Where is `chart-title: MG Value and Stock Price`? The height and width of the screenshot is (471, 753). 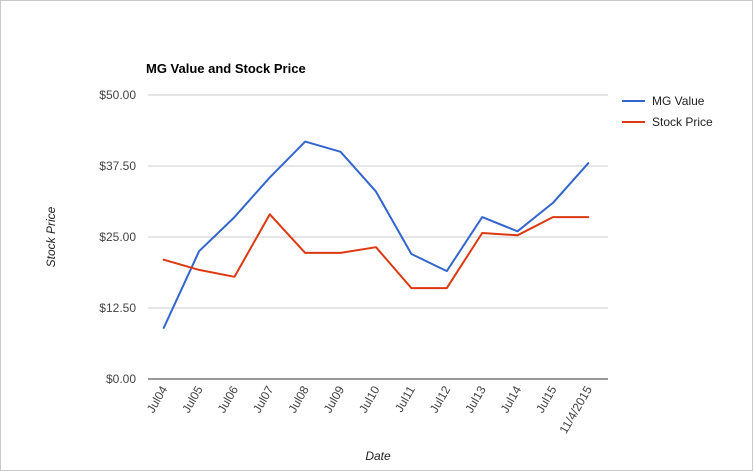
chart-title: MG Value and Stock Price is located at coordinates (226, 68).